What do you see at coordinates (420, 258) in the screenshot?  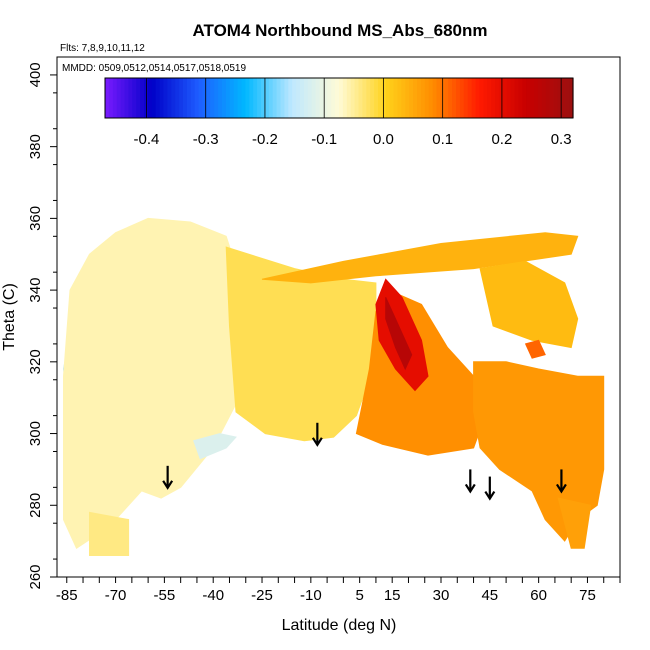 I see `region-top-warm-band` at bounding box center [420, 258].